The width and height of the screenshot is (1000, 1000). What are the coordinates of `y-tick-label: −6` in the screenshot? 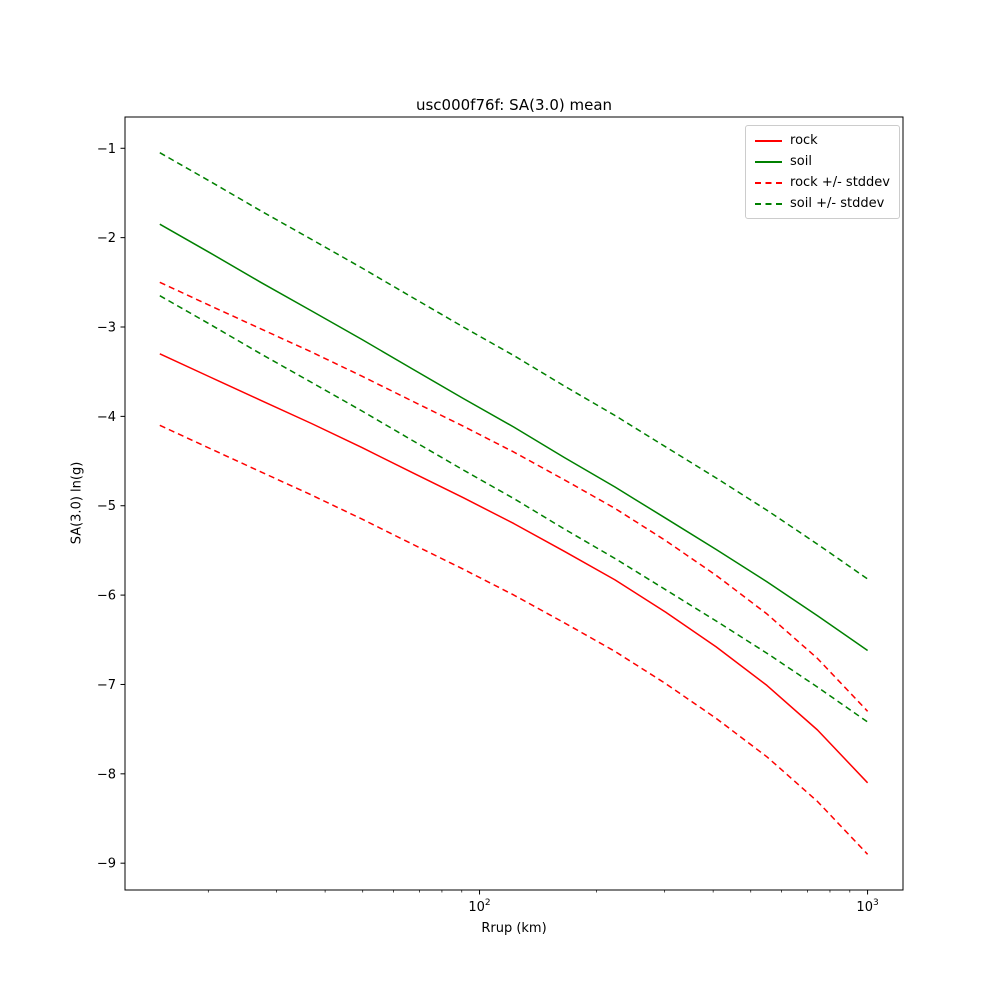 It's located at (106, 596).